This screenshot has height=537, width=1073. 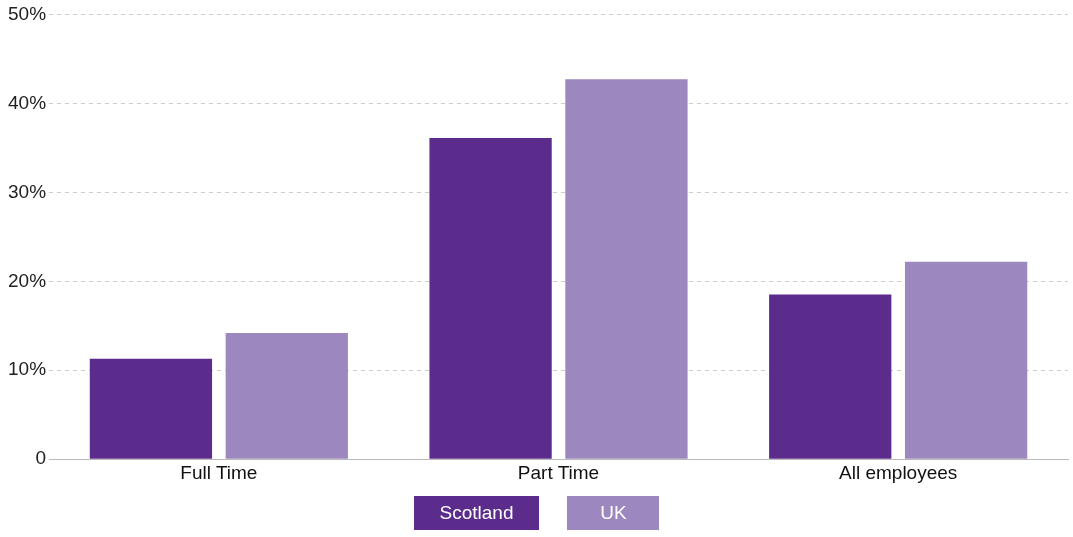 What do you see at coordinates (558, 472) in the screenshot?
I see `x-tick-label: Part Time` at bounding box center [558, 472].